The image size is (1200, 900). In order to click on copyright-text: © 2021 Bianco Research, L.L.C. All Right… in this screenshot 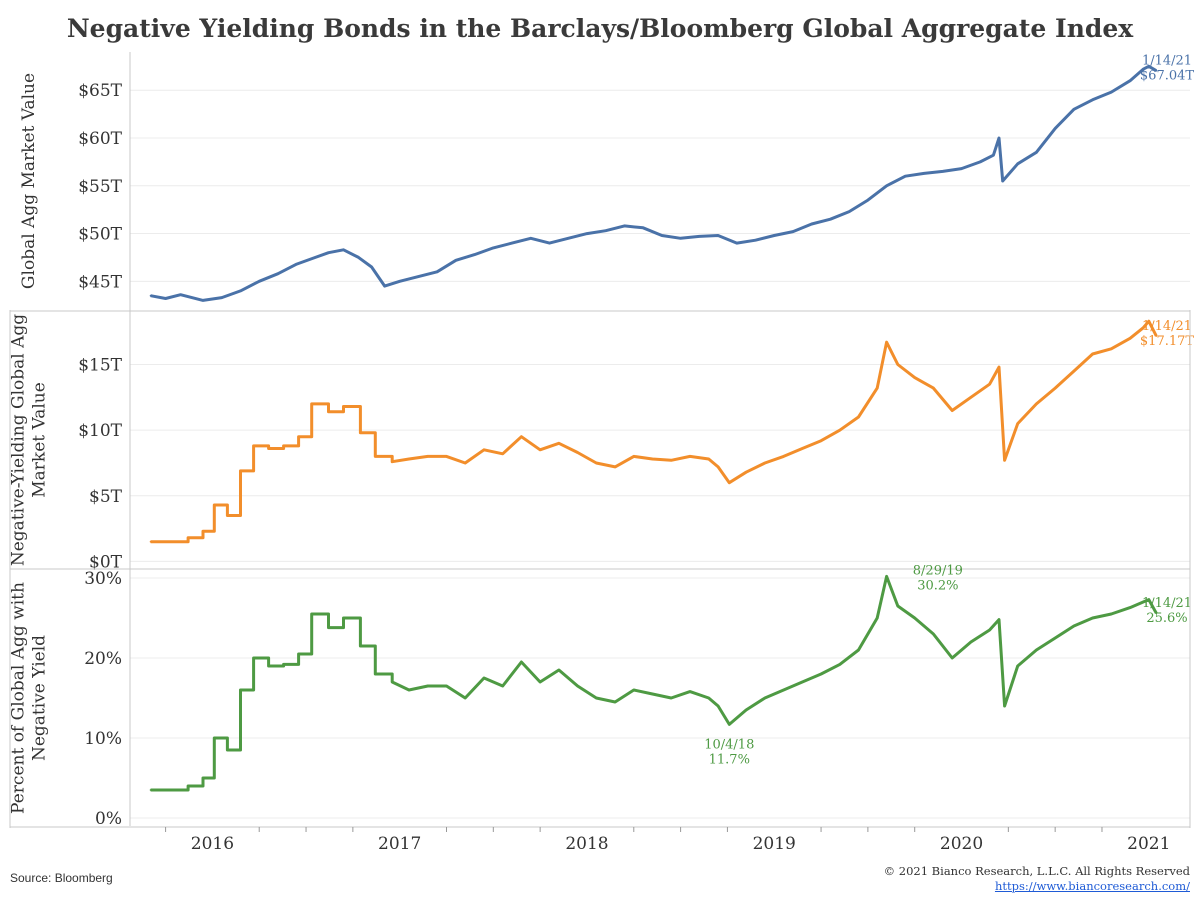, I will do `click(1036, 871)`.